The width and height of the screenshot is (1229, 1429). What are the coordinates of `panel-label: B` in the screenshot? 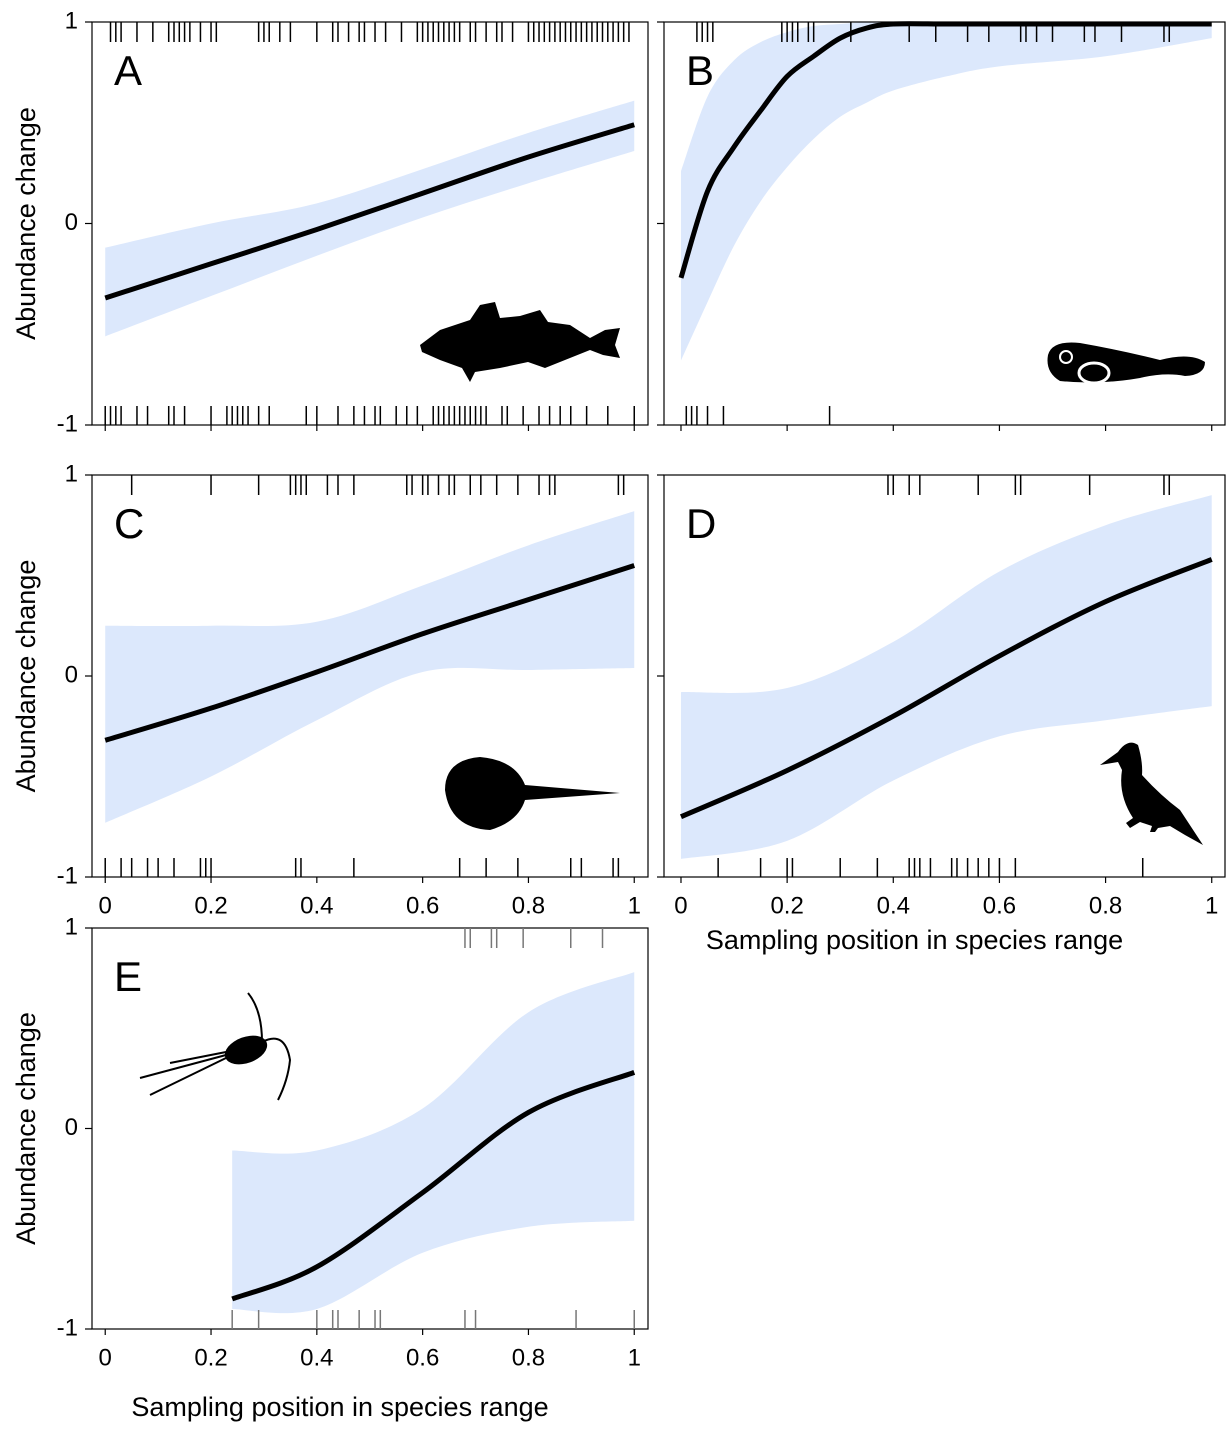 It's located at (700, 70).